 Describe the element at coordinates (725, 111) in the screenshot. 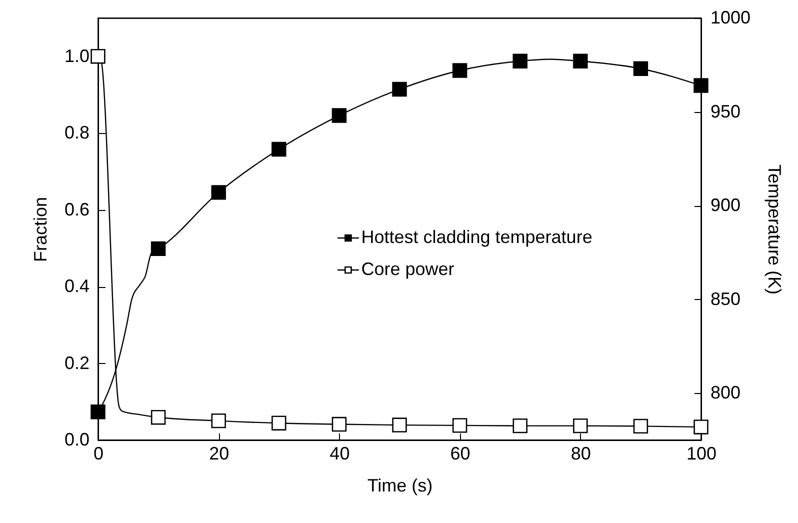

I see `y2-tick-label: 950` at that location.